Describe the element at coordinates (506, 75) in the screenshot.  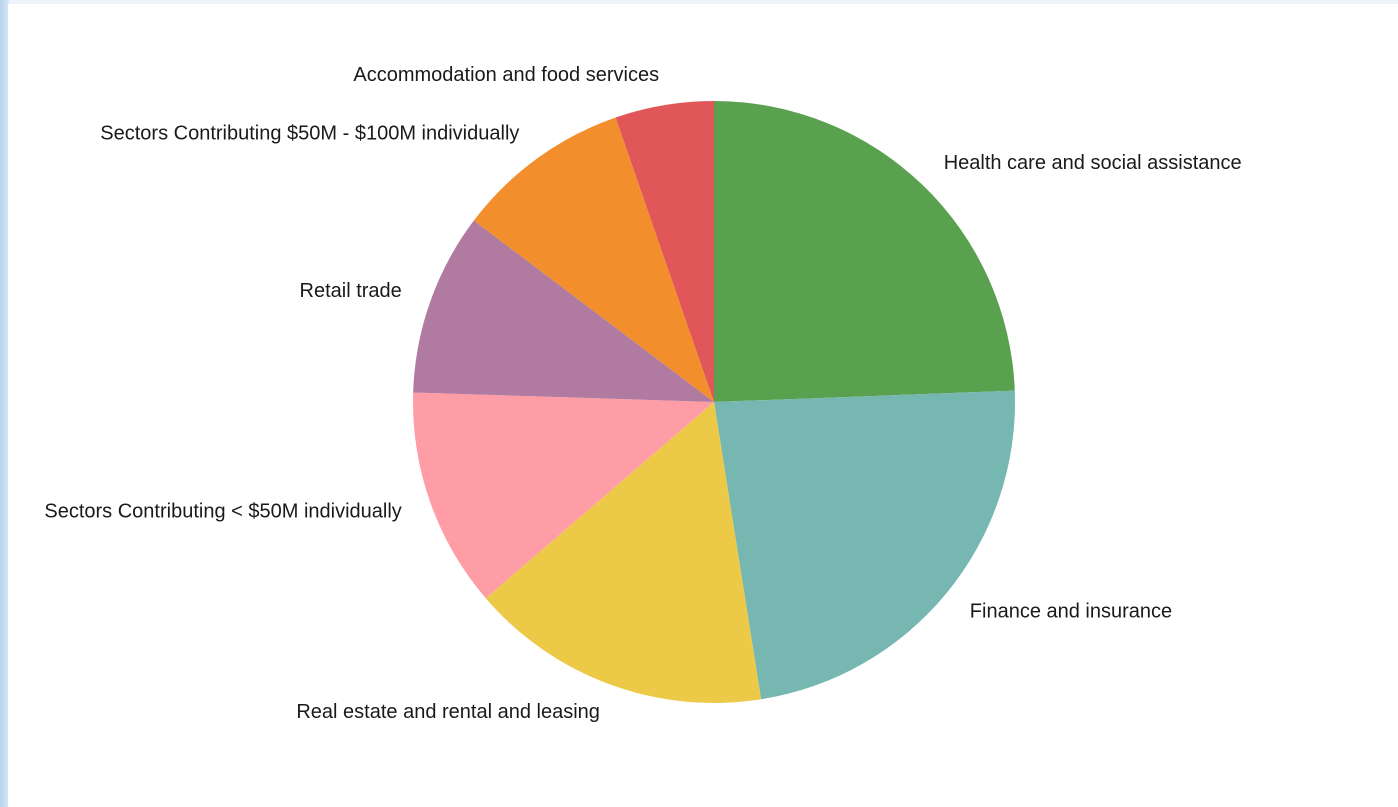
I see `pie-slice-label: Accommodation and food services` at that location.